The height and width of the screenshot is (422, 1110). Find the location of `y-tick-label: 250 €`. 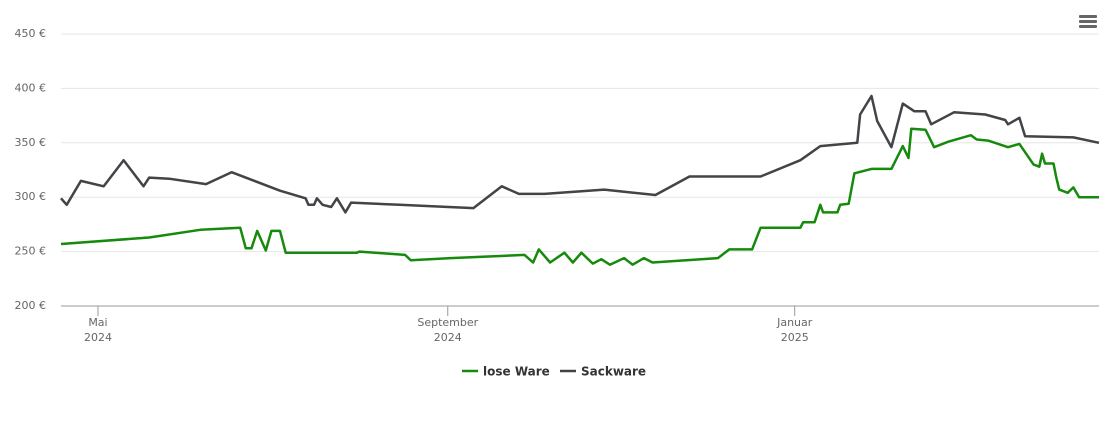

y-tick-label: 250 € is located at coordinates (31, 251).